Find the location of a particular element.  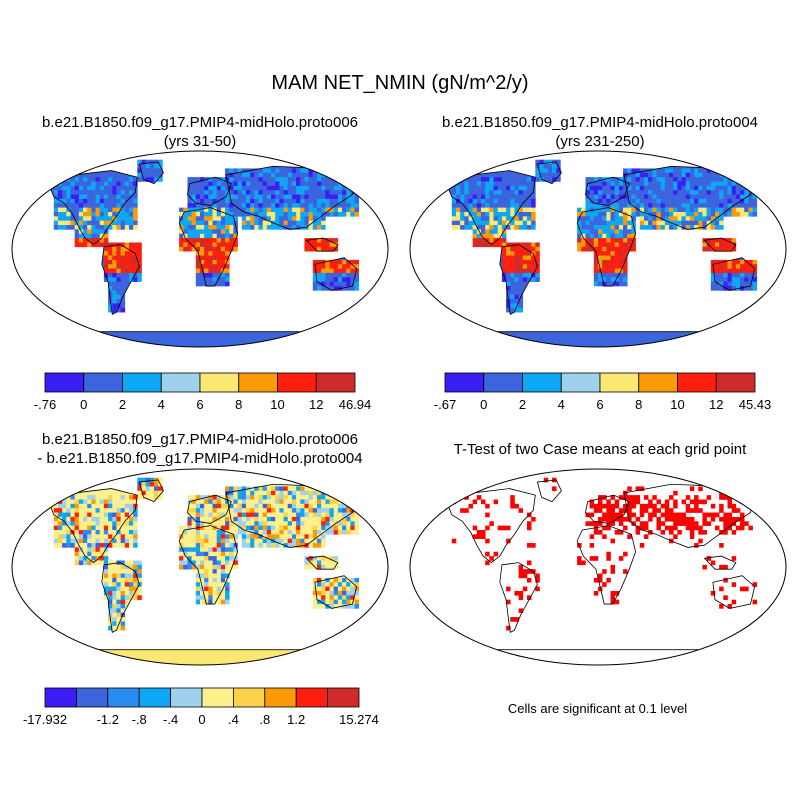

colorbar-tick-label: .8 is located at coordinates (264, 719).